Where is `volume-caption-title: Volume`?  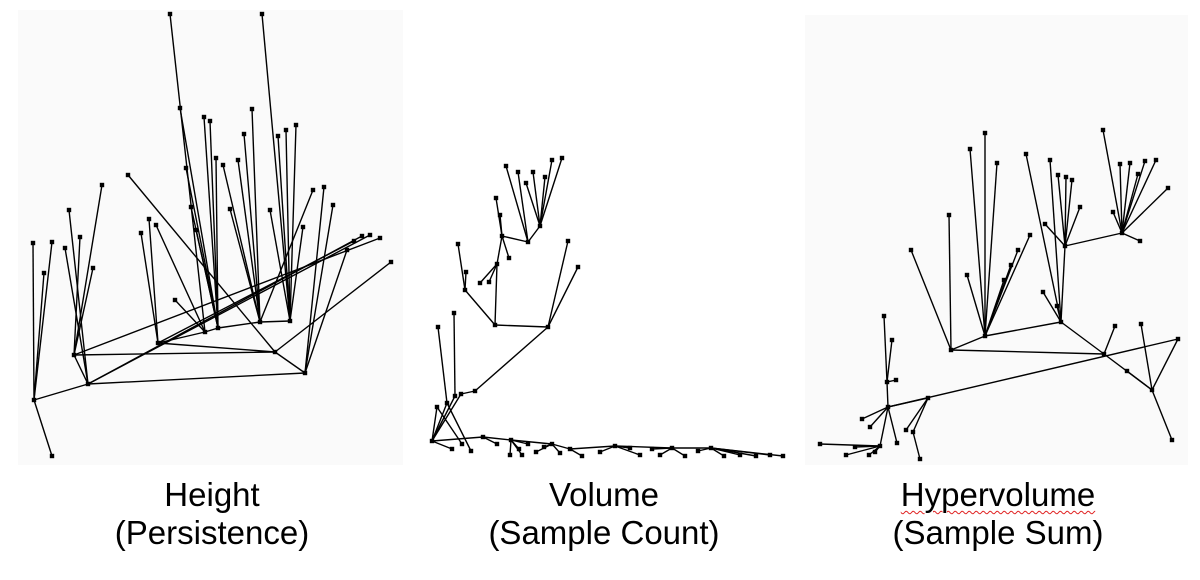
volume-caption-title: Volume is located at coordinates (604, 494).